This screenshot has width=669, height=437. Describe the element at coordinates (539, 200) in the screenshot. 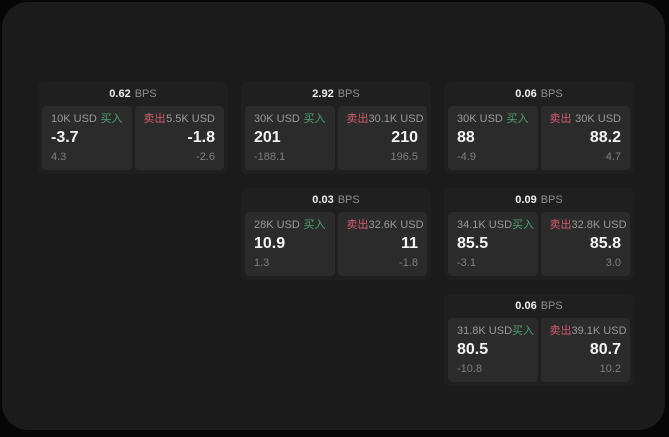

I see `bps-header: 0.09 BPS` at that location.